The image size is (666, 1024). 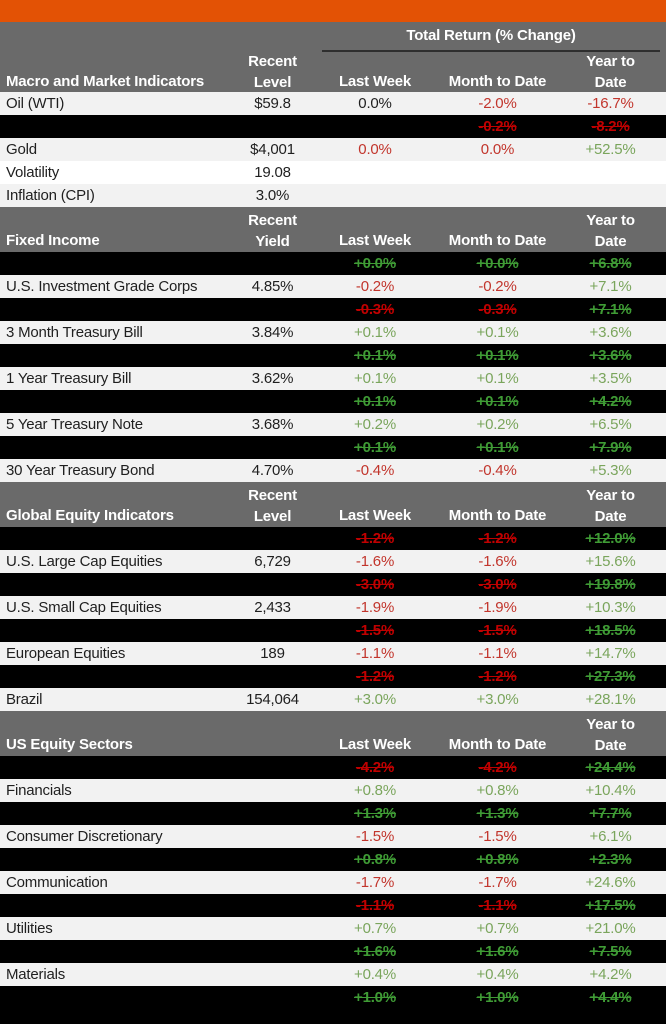 I want to click on row-label: 30 Year Treasury Bond, so click(x=80, y=470).